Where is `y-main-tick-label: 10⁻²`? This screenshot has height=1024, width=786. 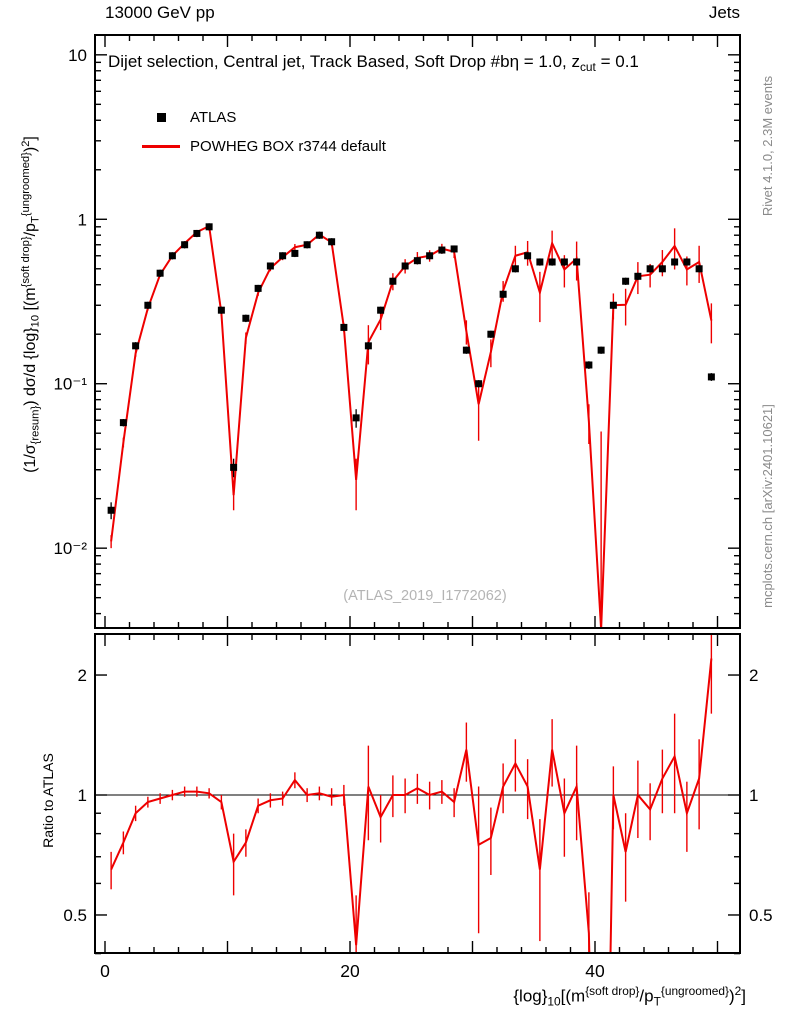 y-main-tick-label: 10⁻² is located at coordinates (70, 548).